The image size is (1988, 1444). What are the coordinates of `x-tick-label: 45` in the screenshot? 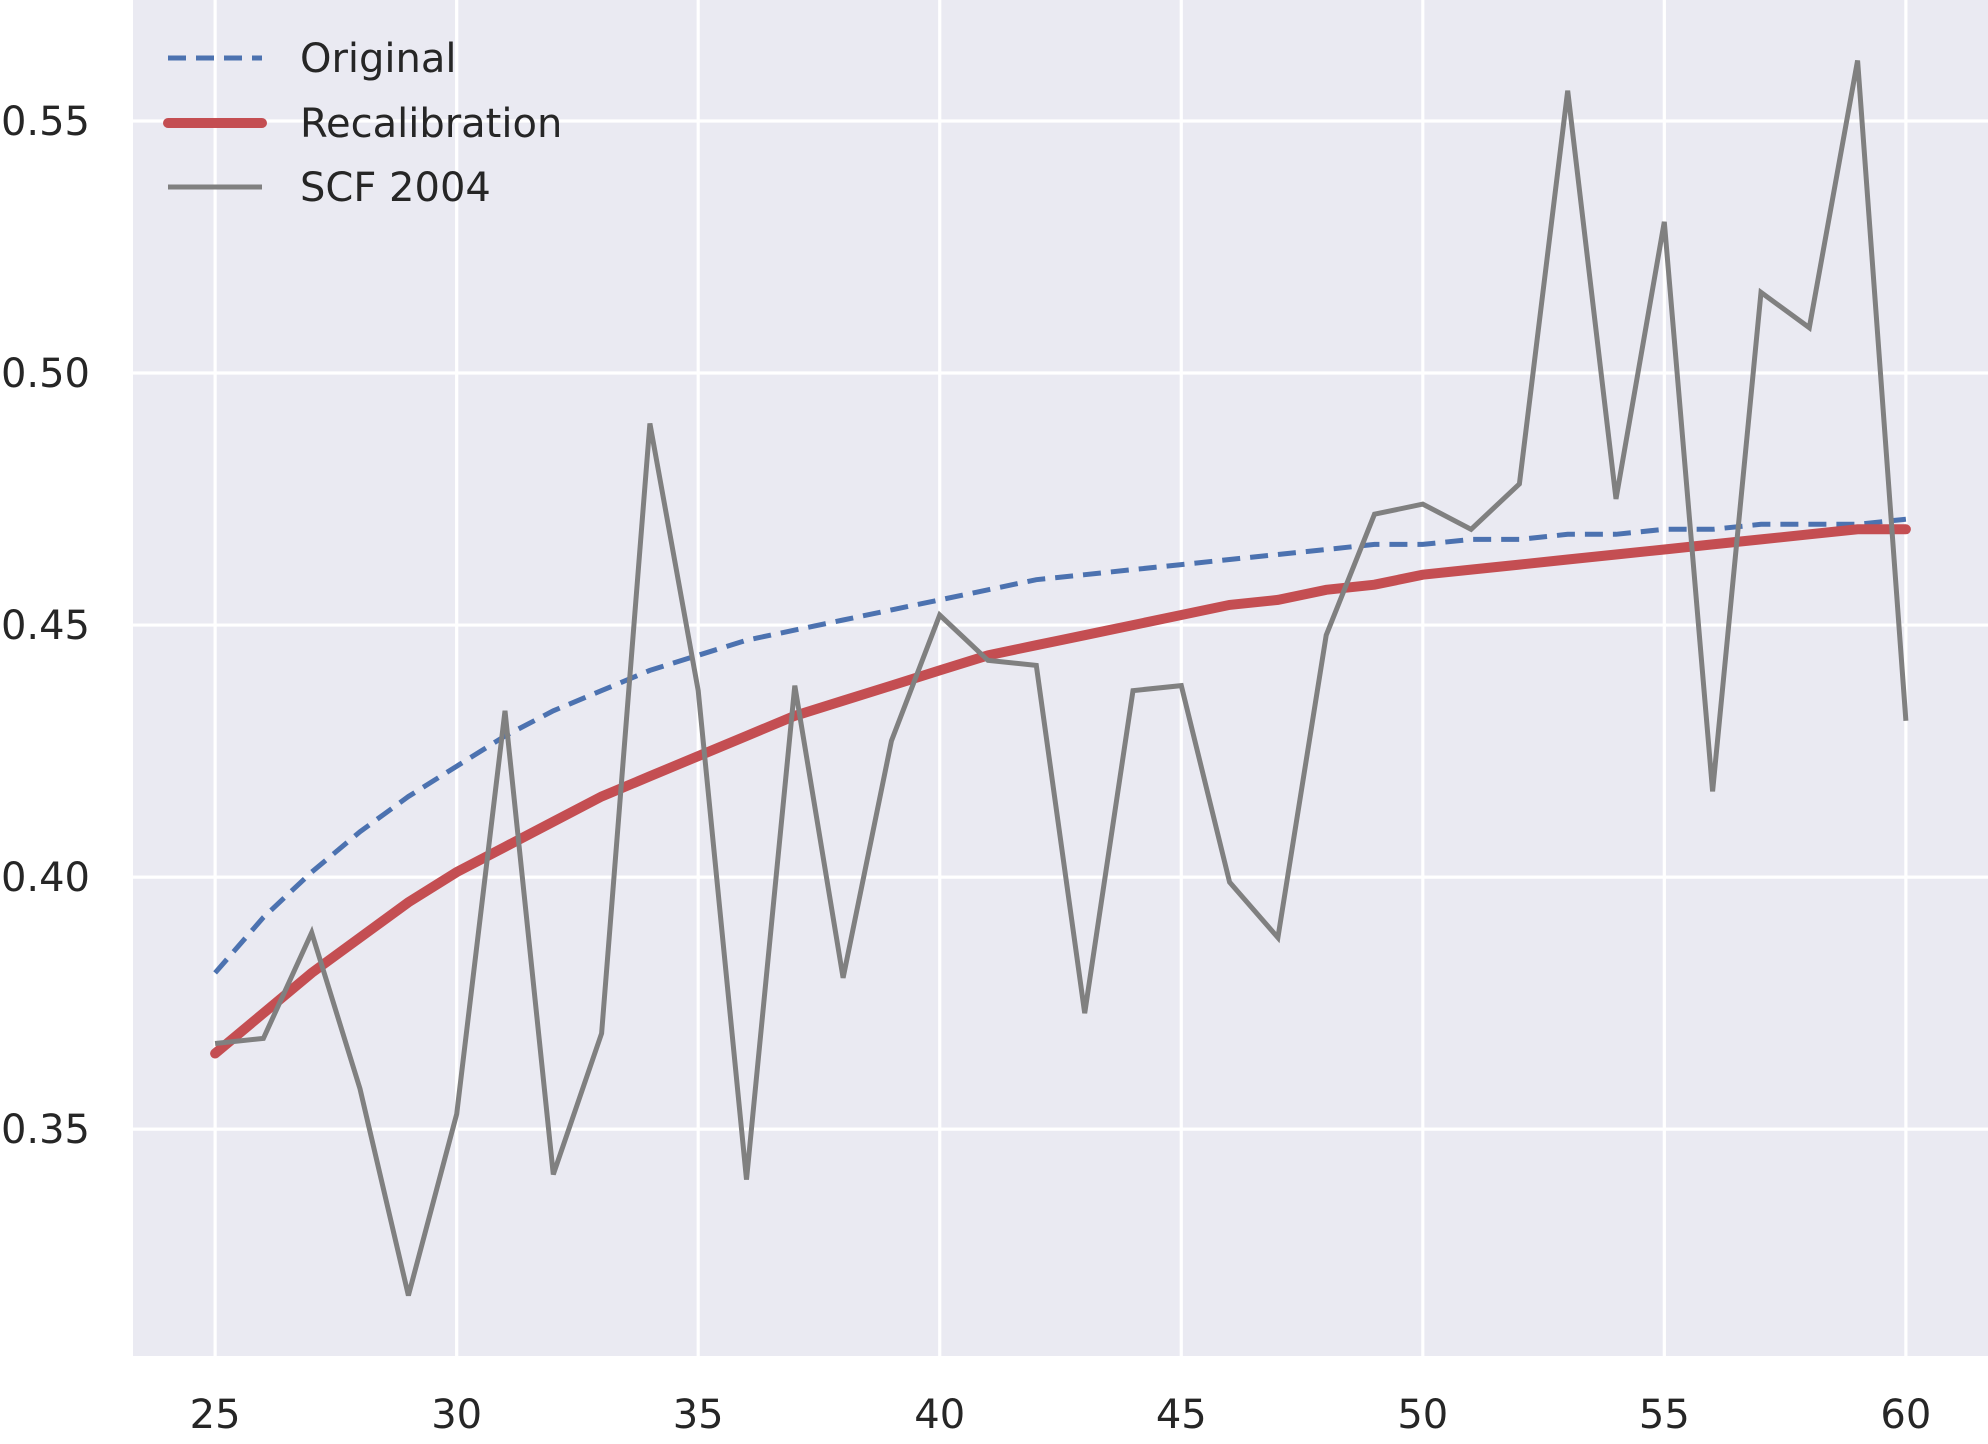 It's located at (1181, 1415).